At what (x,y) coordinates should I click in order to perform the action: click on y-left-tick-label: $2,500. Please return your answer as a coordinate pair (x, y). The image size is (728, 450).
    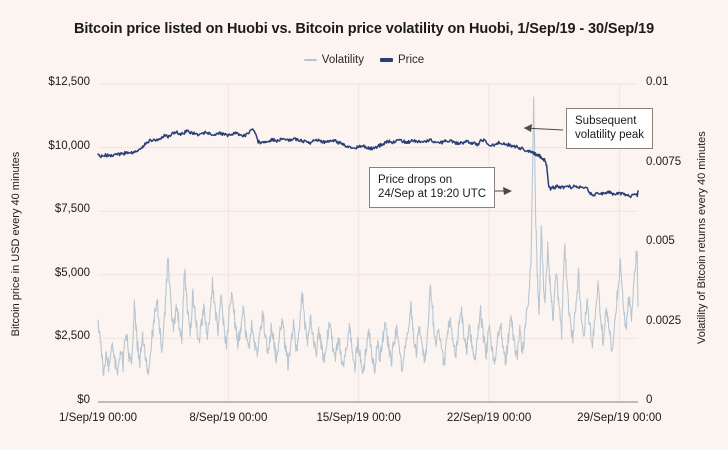
    Looking at the image, I should click on (72, 336).